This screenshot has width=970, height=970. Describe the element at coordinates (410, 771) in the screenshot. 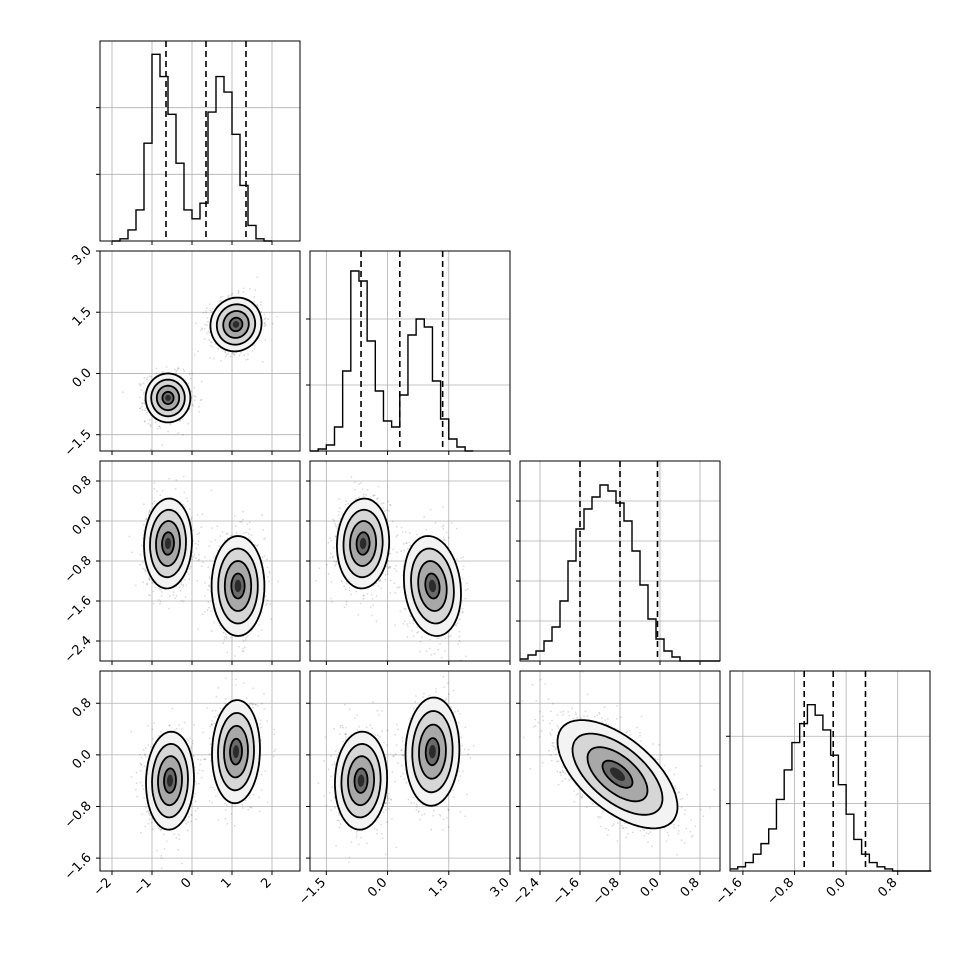

I see `scatter-3-1-content` at that location.